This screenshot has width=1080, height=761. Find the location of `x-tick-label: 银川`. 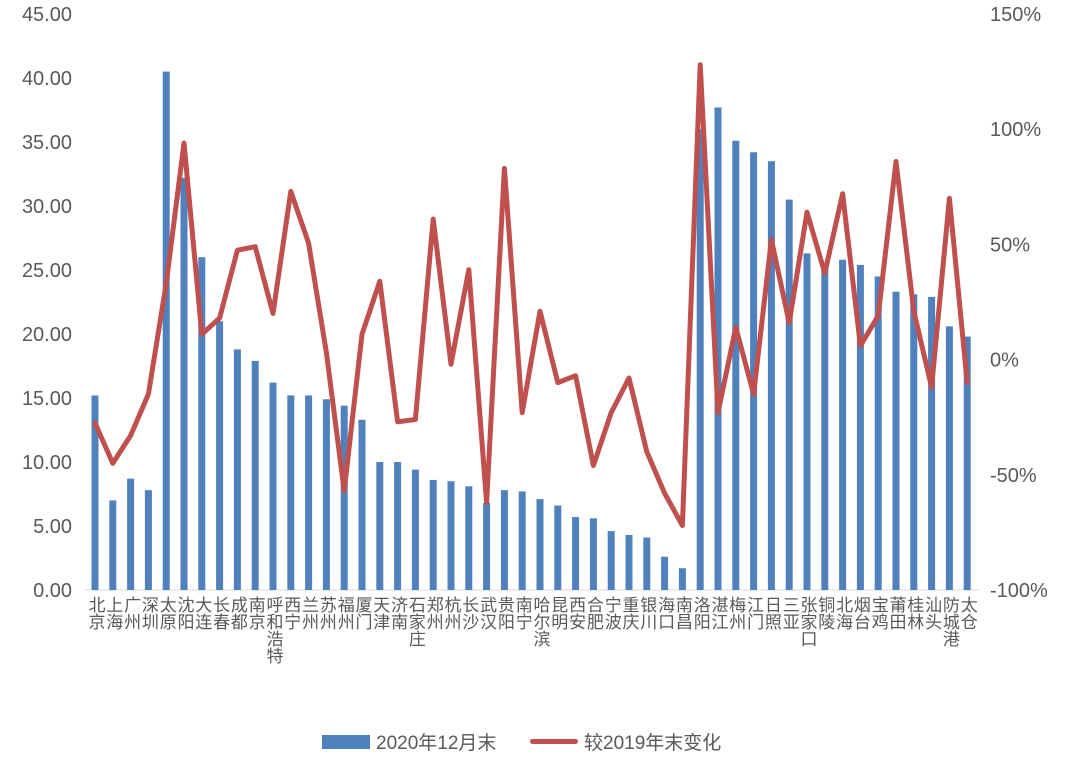

x-tick-label: 银川 is located at coordinates (647, 613).